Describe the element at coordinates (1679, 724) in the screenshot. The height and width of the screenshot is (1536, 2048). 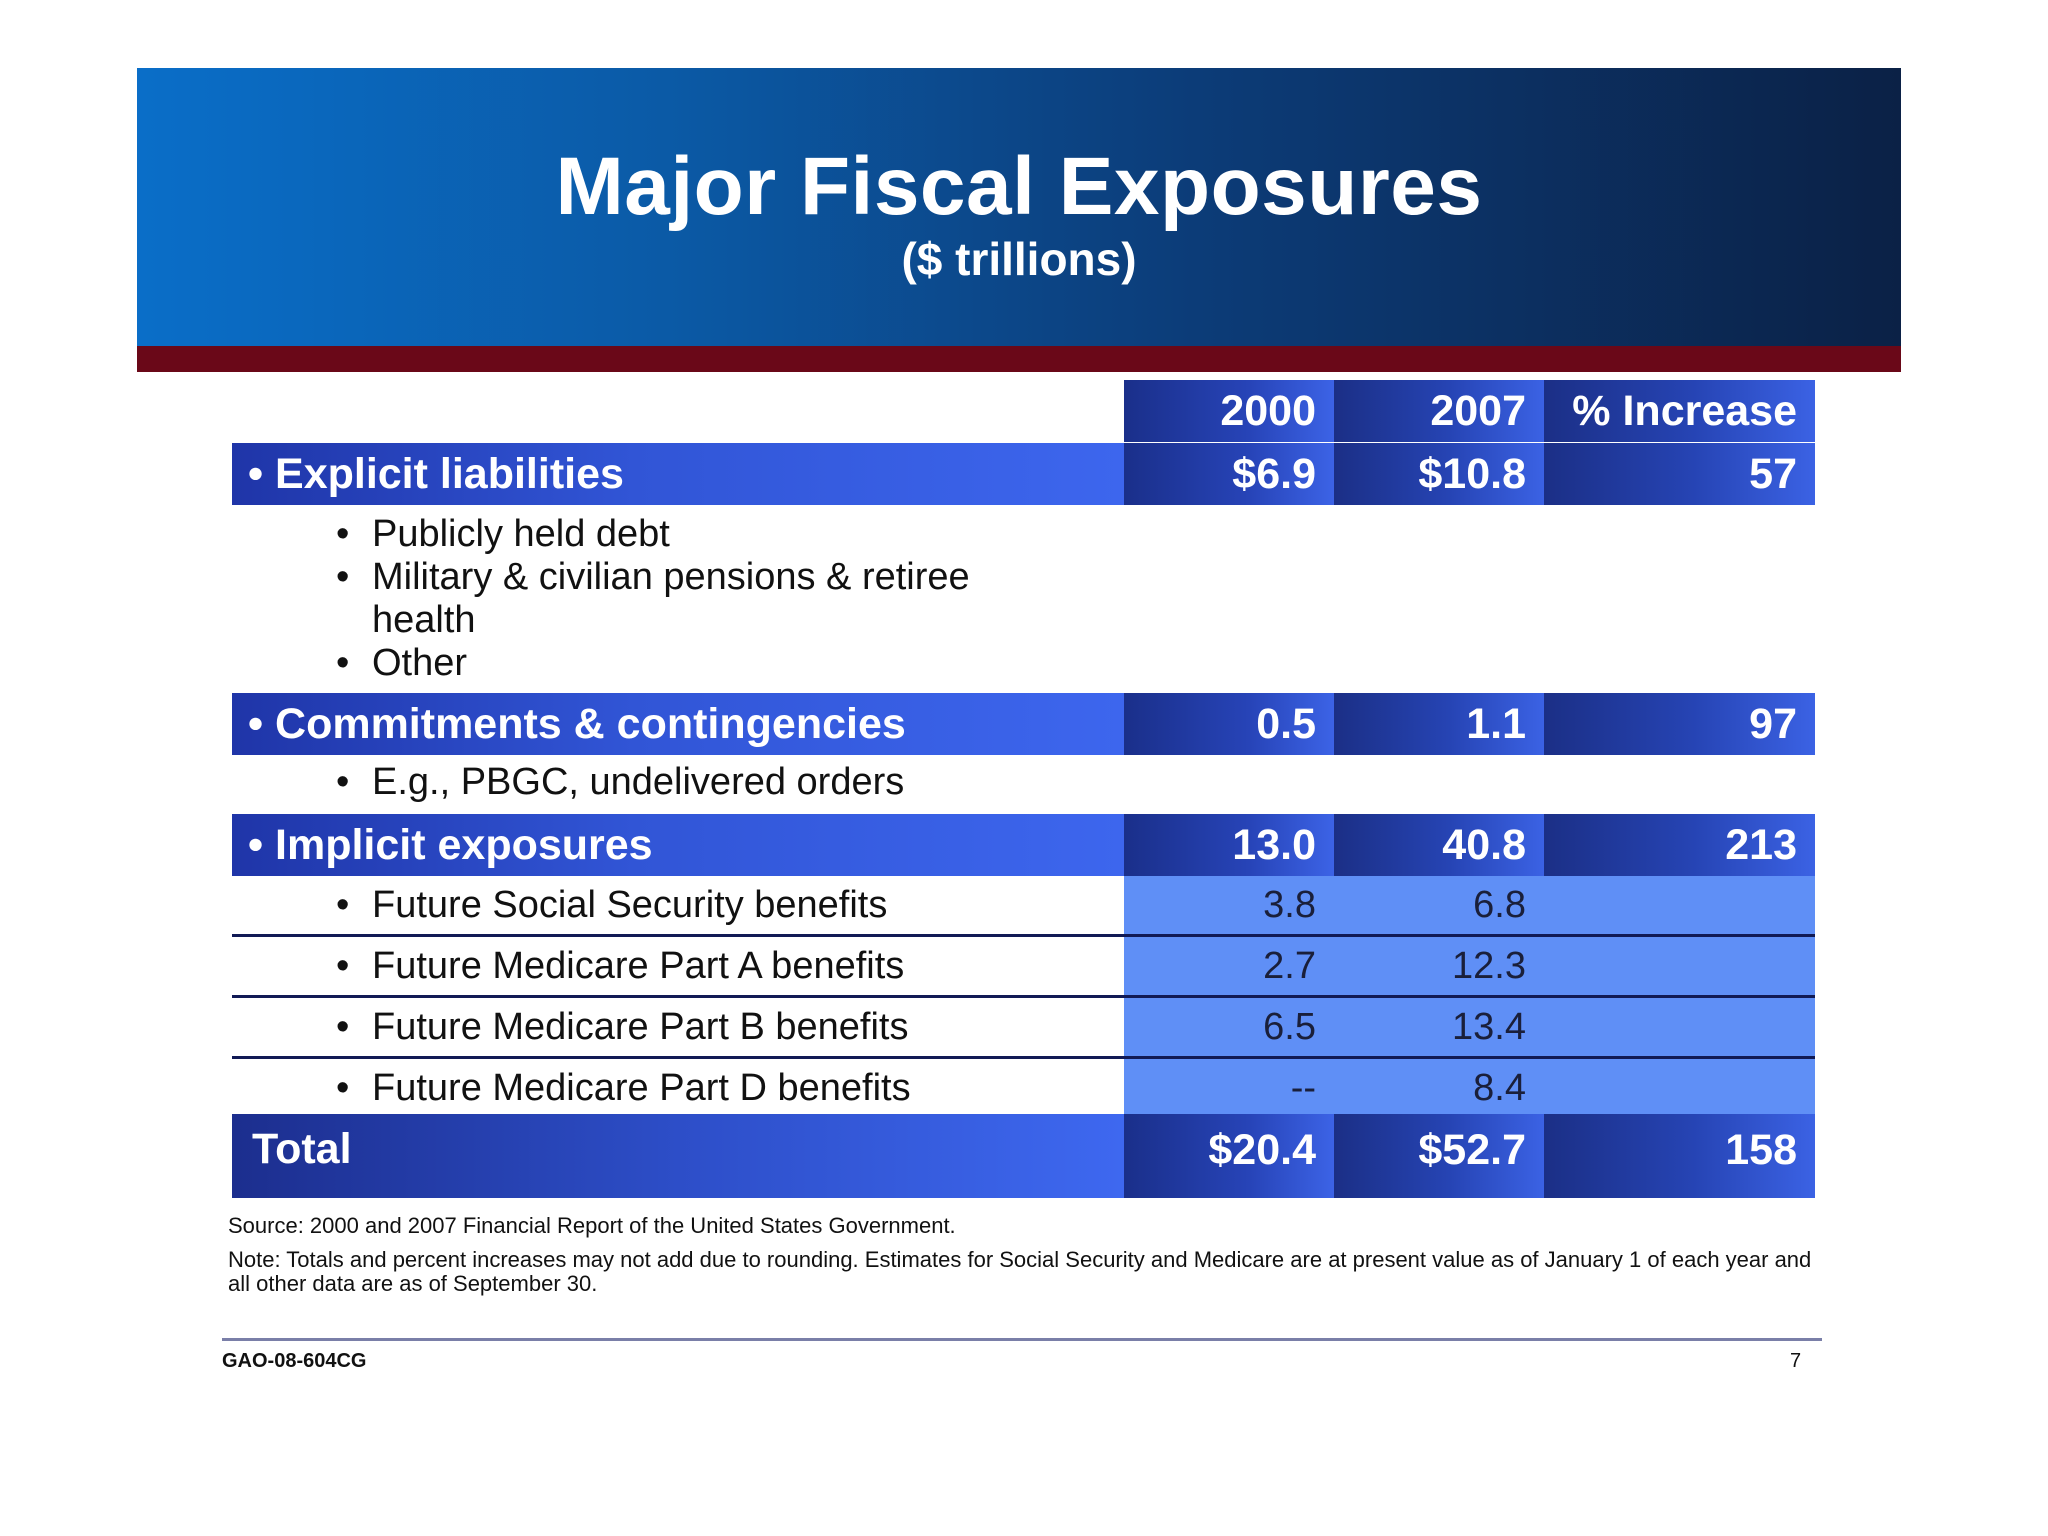
I see `value-percent-increase: 97` at that location.